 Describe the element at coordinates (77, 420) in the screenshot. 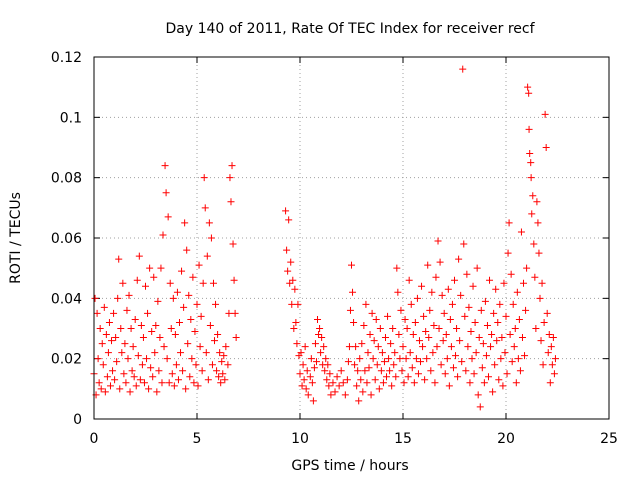

I see `y-tick-label: 0` at that location.